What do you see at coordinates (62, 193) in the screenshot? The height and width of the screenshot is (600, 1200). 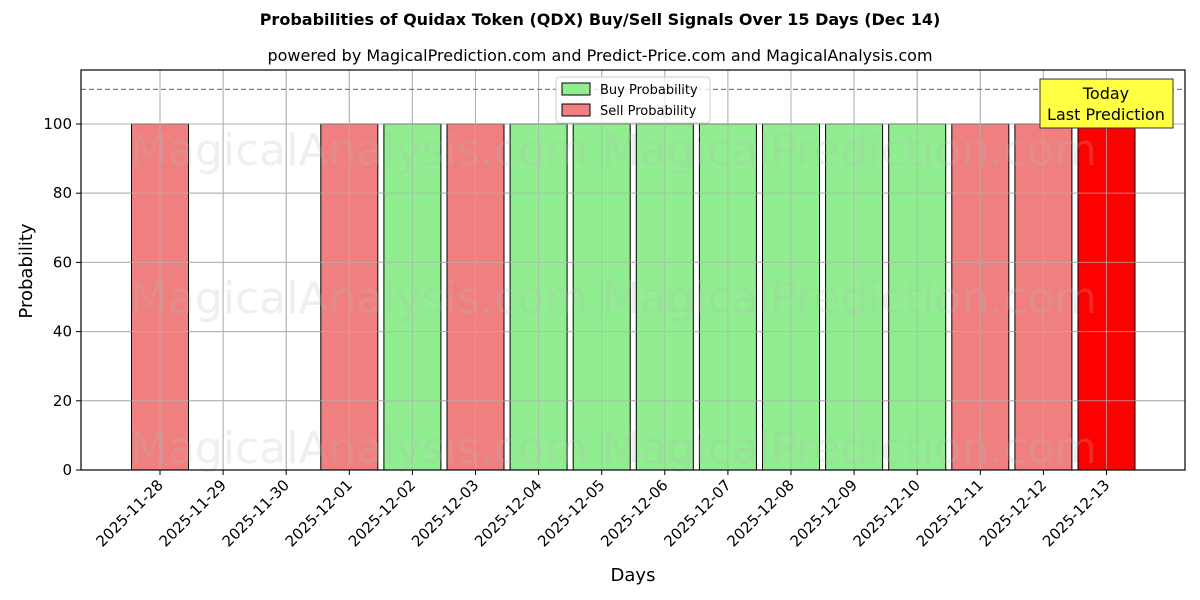 I see `y-tick-label: 80` at bounding box center [62, 193].